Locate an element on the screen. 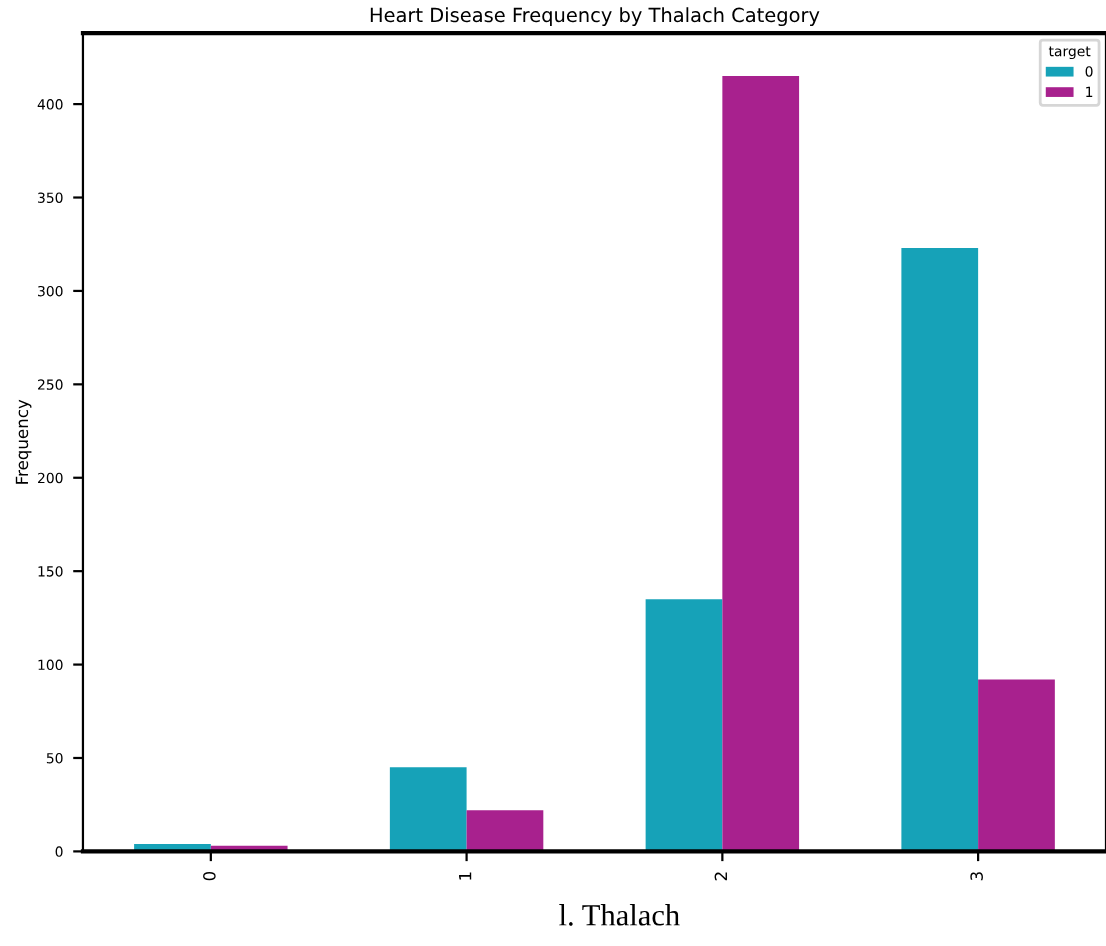 The height and width of the screenshot is (946, 1106). chart-title: Heart Disease Frequency by Thalach Category is located at coordinates (595, 17).